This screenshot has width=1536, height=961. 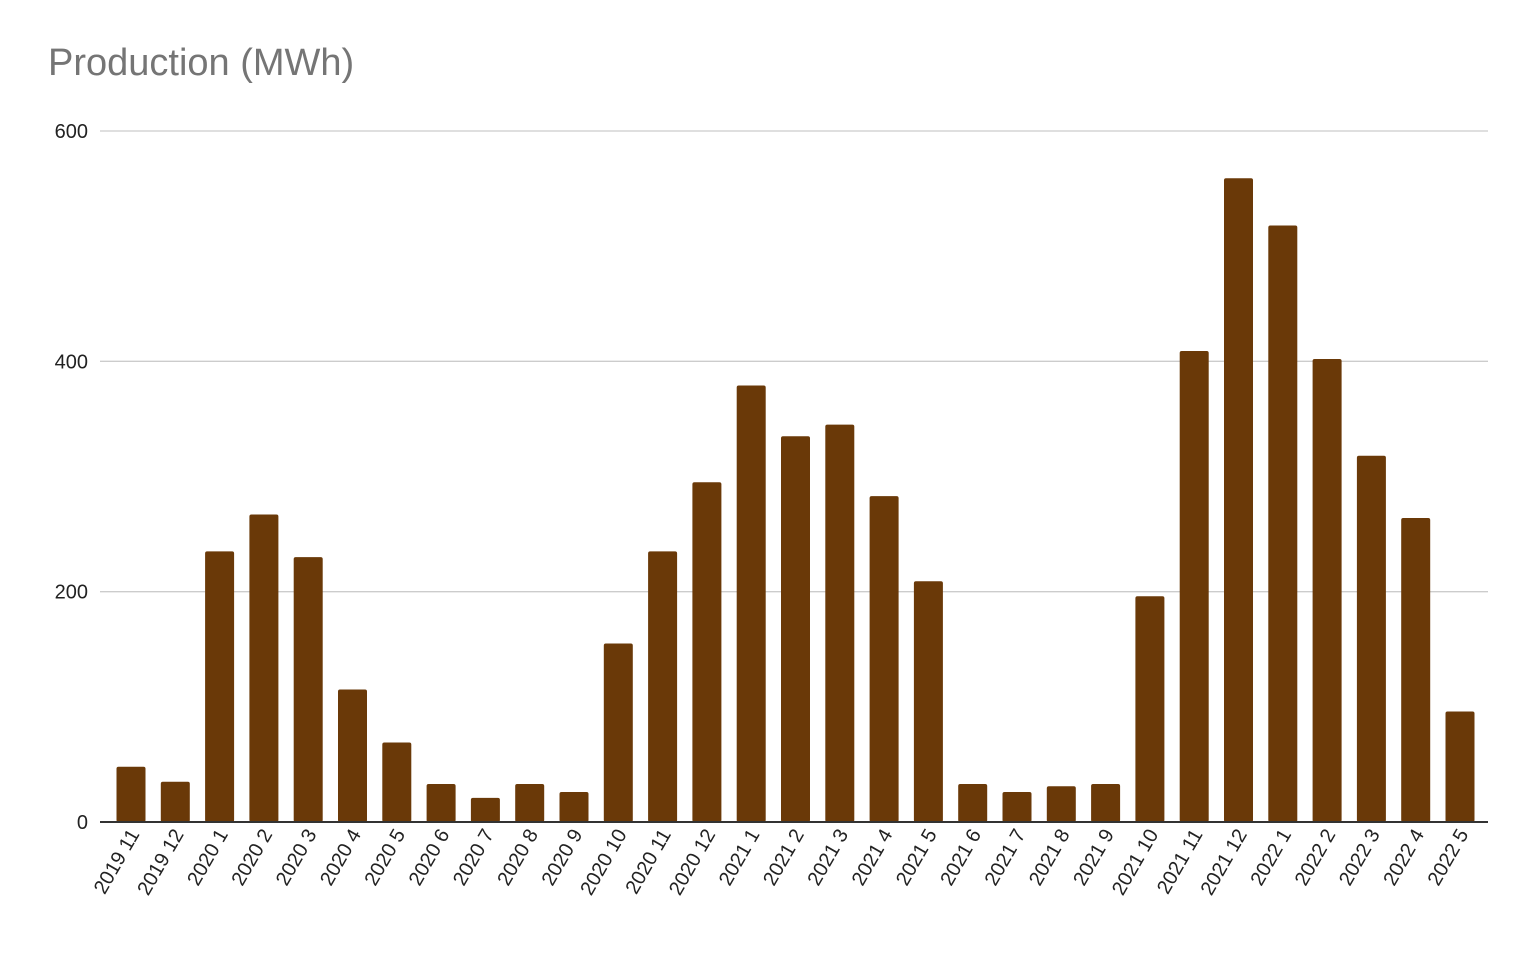 I want to click on x-tick-label: 2020 4, so click(x=341, y=858).